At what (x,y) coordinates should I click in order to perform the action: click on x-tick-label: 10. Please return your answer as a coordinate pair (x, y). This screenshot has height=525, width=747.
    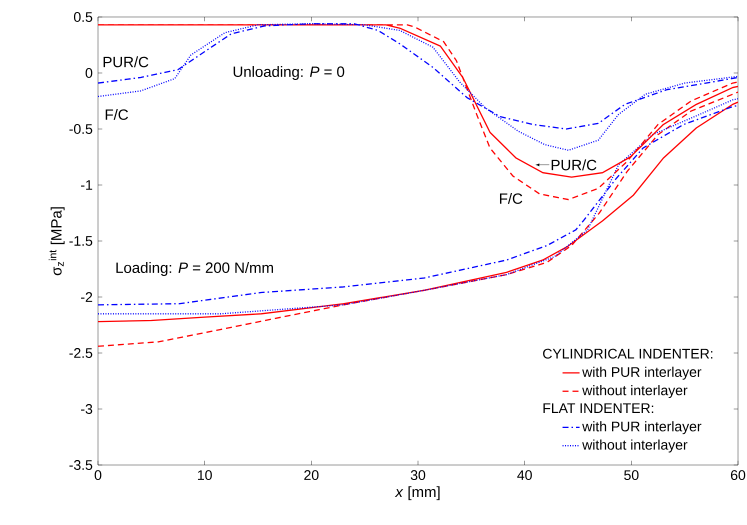
    Looking at the image, I should click on (205, 475).